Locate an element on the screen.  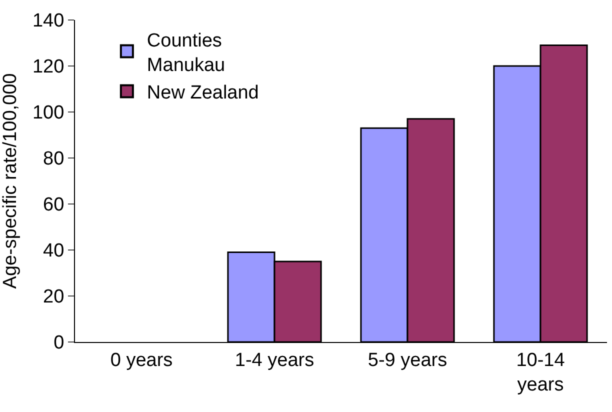
legend-label: Counties Manukau is located at coordinates (186, 53).